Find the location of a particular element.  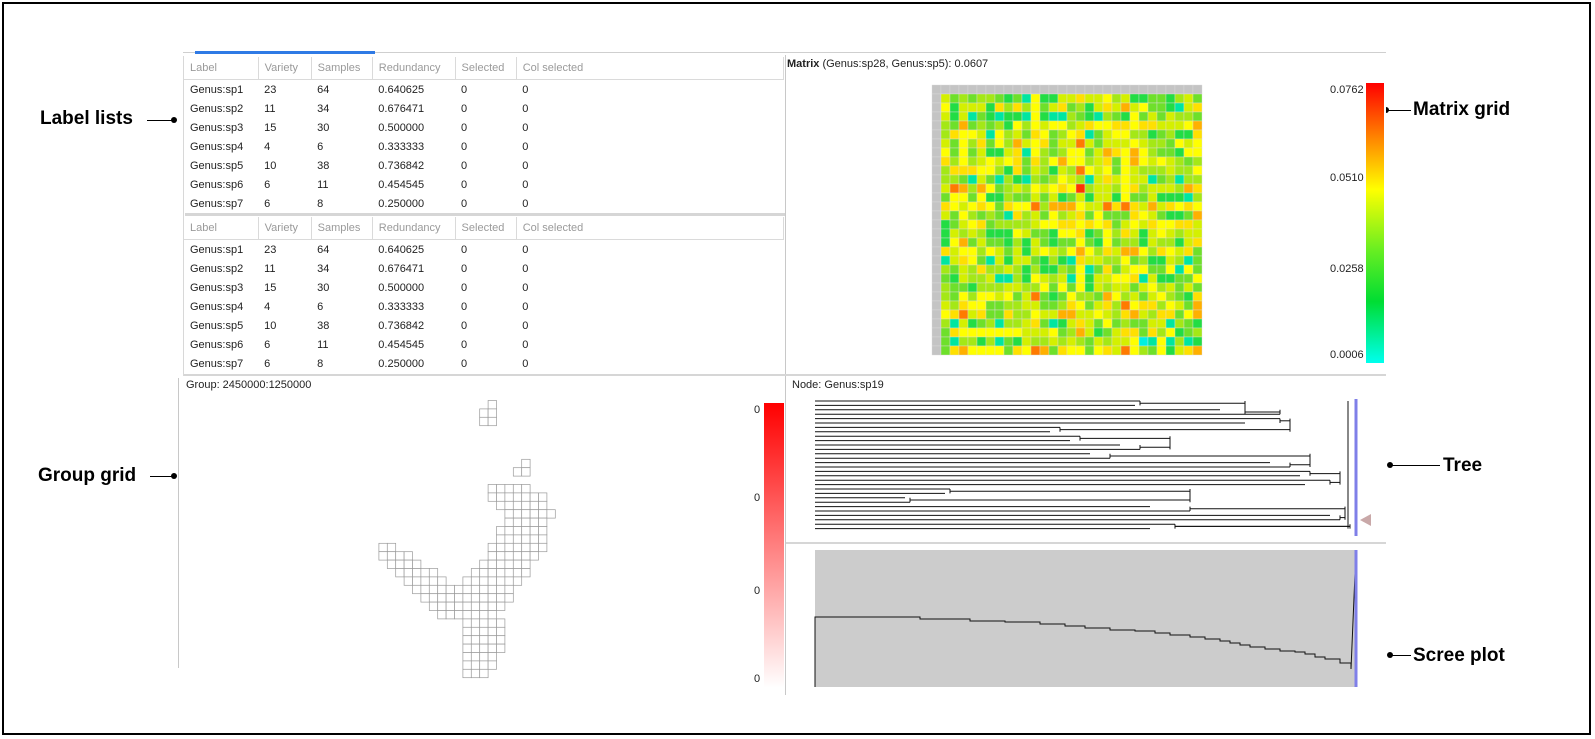

table-row: Genus:sp6 6 11 0.454545 0 0 is located at coordinates (484, 344).